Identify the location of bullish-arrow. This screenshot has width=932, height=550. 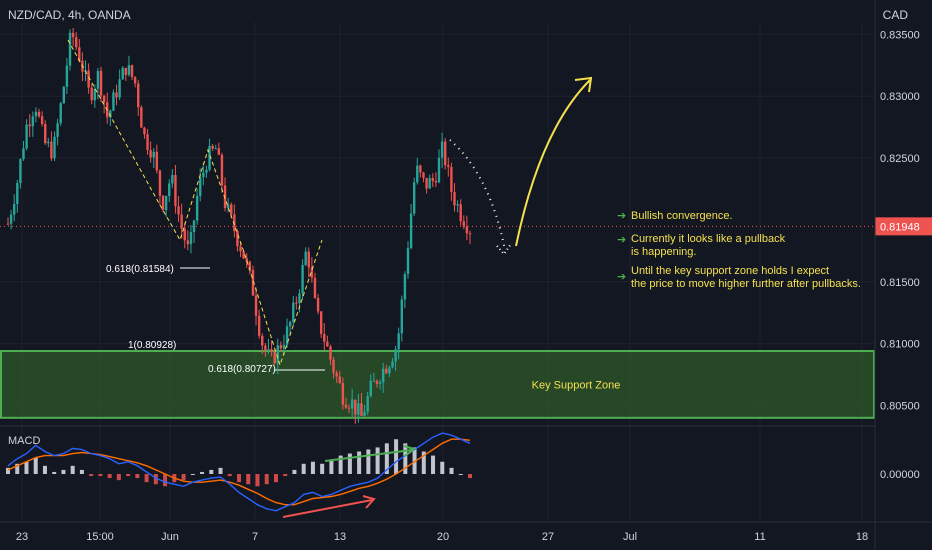
(553, 163).